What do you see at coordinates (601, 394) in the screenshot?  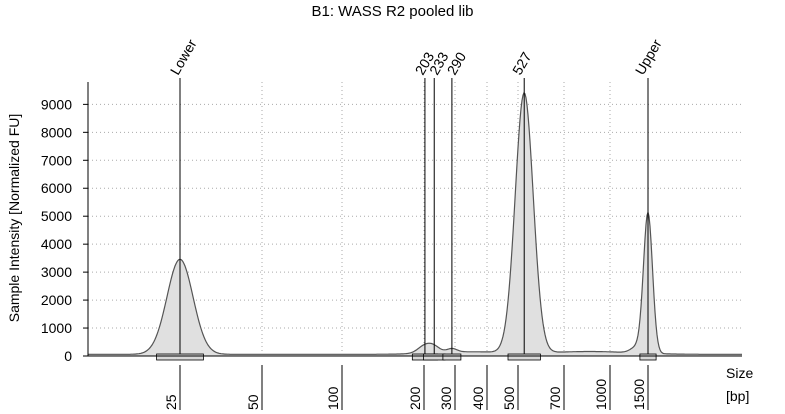 I see `x-tick-label: 1000` at bounding box center [601, 394].